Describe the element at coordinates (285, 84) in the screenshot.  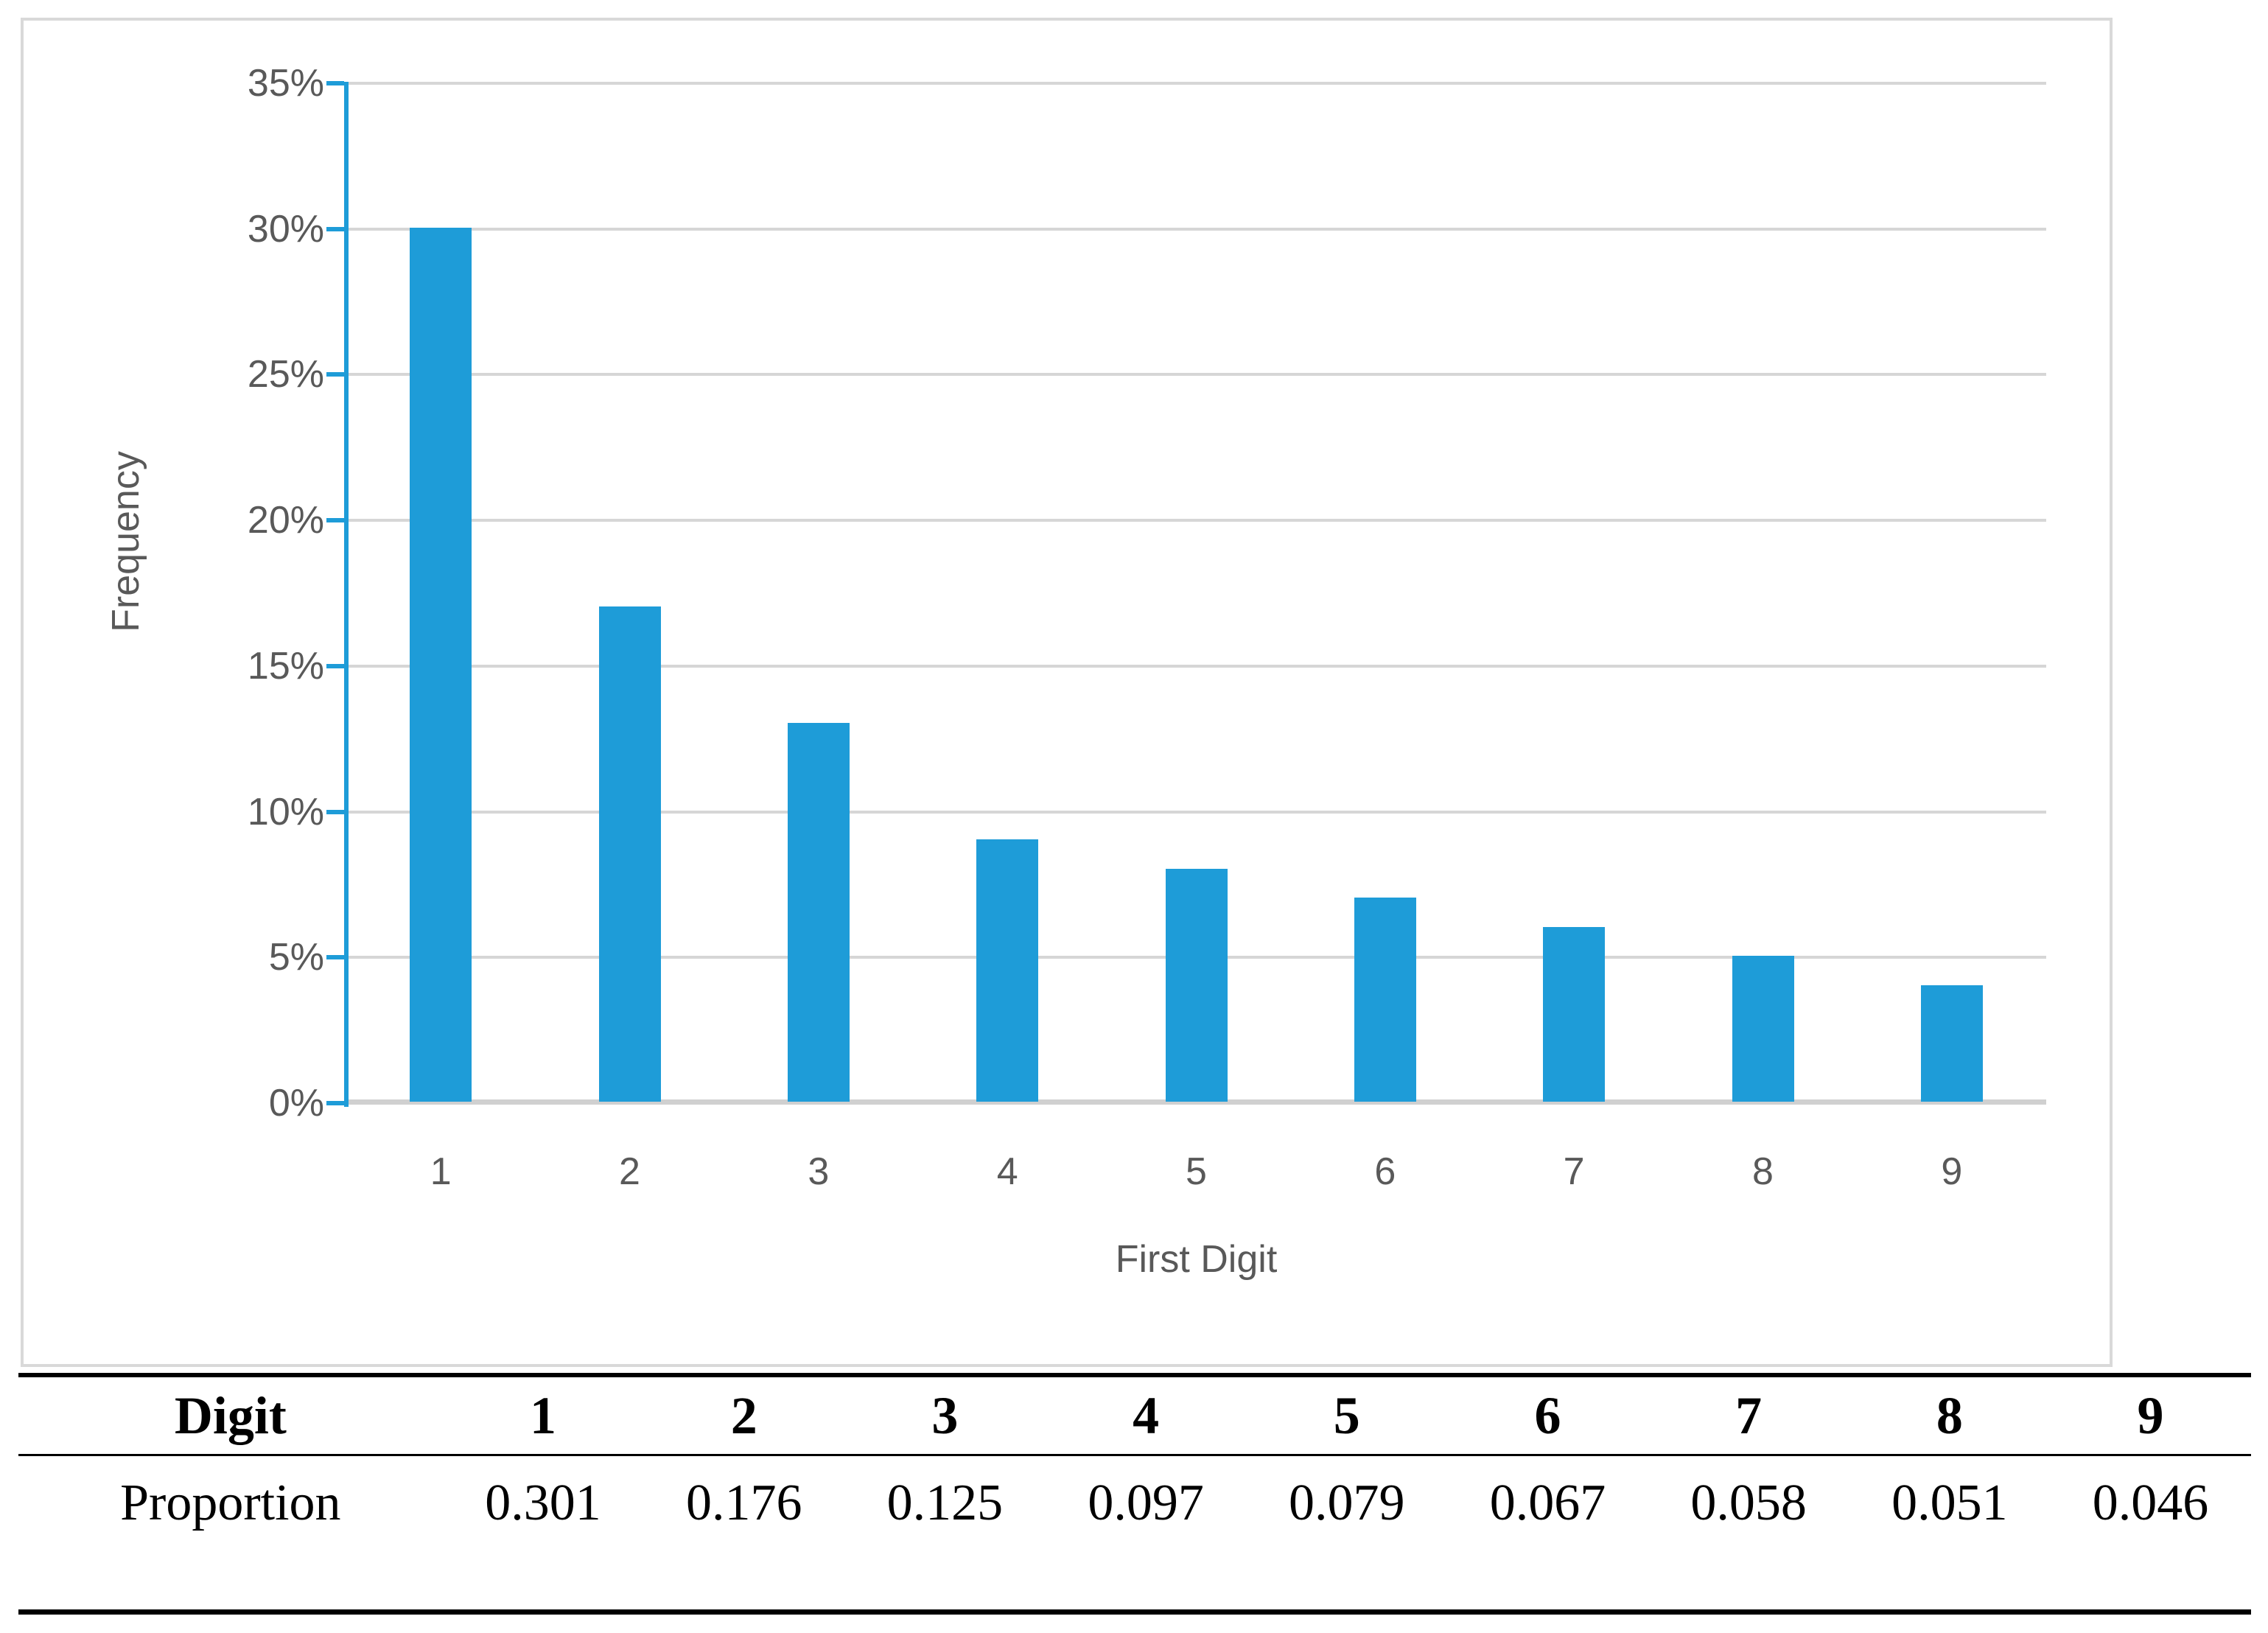
I see `y-tick-label: 35%` at that location.